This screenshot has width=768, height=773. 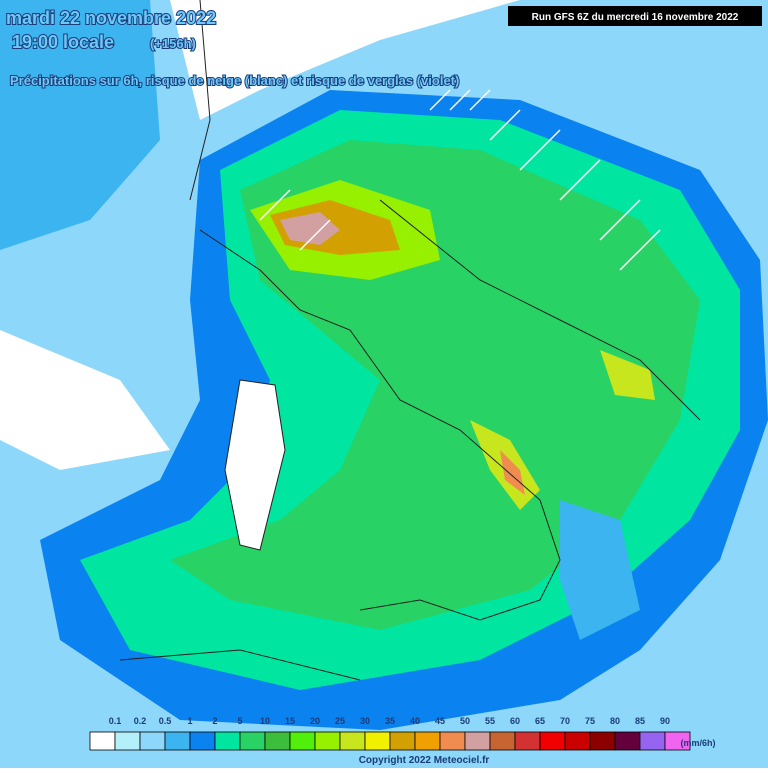 What do you see at coordinates (140, 721) in the screenshot?
I see `legend-label: 0.2` at bounding box center [140, 721].